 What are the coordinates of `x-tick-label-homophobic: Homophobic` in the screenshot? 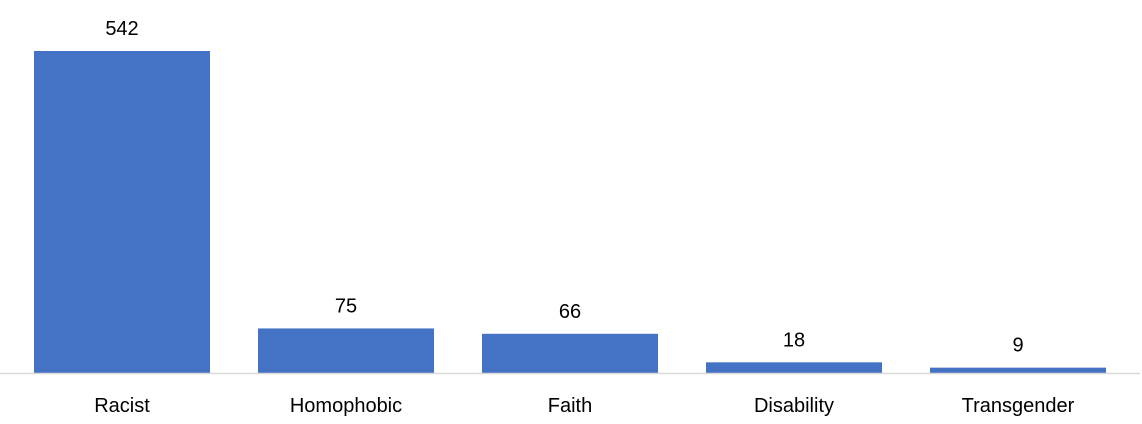 It's located at (346, 406).